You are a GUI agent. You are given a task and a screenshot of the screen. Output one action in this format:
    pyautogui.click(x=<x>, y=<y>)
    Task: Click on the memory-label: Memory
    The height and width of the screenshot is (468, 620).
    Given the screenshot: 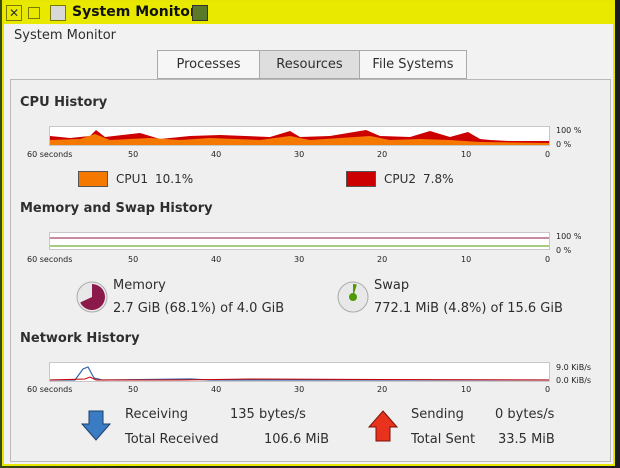 What is the action you would take?
    pyautogui.click(x=139, y=285)
    